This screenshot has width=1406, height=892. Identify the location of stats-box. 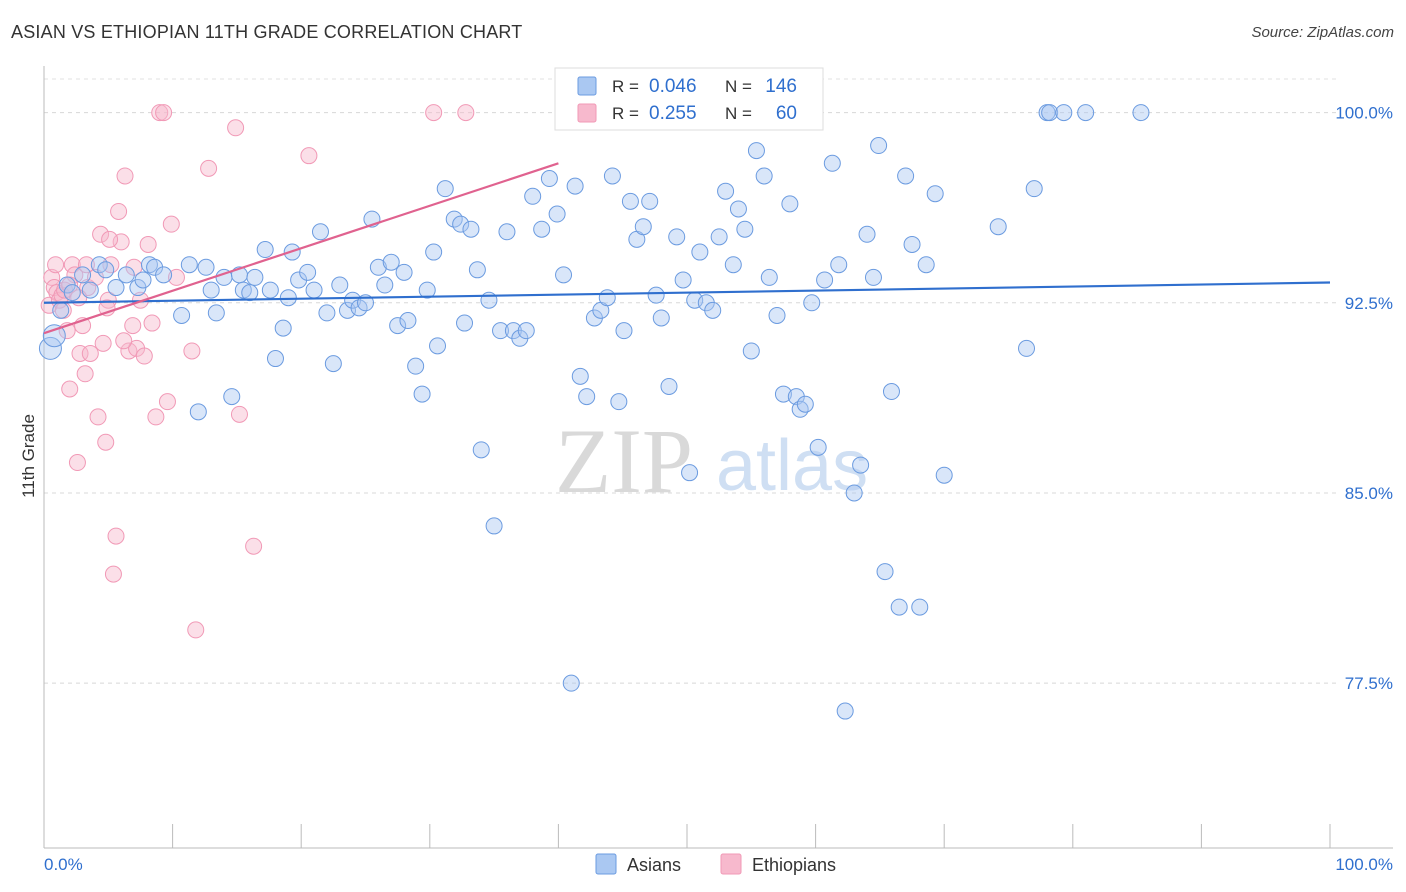
(689, 99).